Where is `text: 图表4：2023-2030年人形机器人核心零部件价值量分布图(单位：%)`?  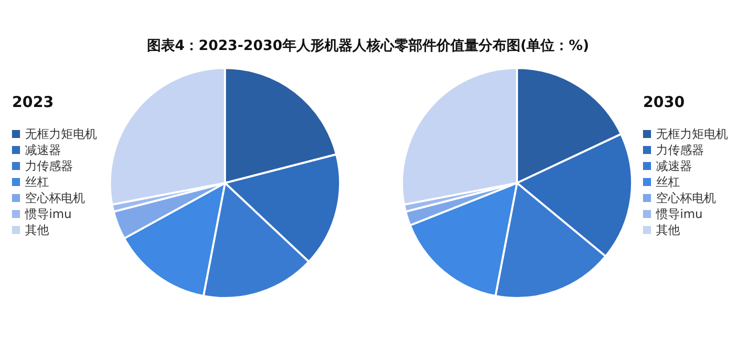
text: 图表4：2023-2030年人形机器人核心零部件价值量分布图(单位：%) is located at coordinates (368, 46).